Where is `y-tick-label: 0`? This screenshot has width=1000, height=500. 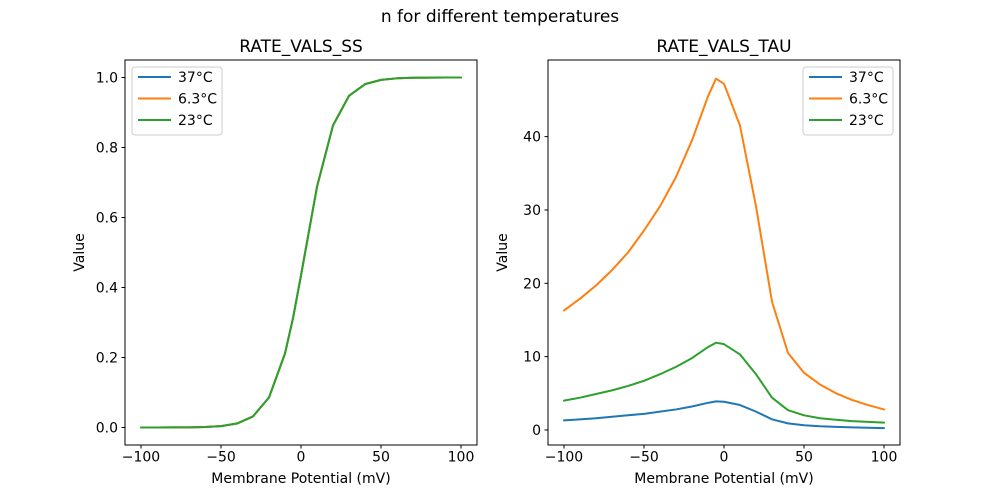
y-tick-label: 0 is located at coordinates (536, 431).